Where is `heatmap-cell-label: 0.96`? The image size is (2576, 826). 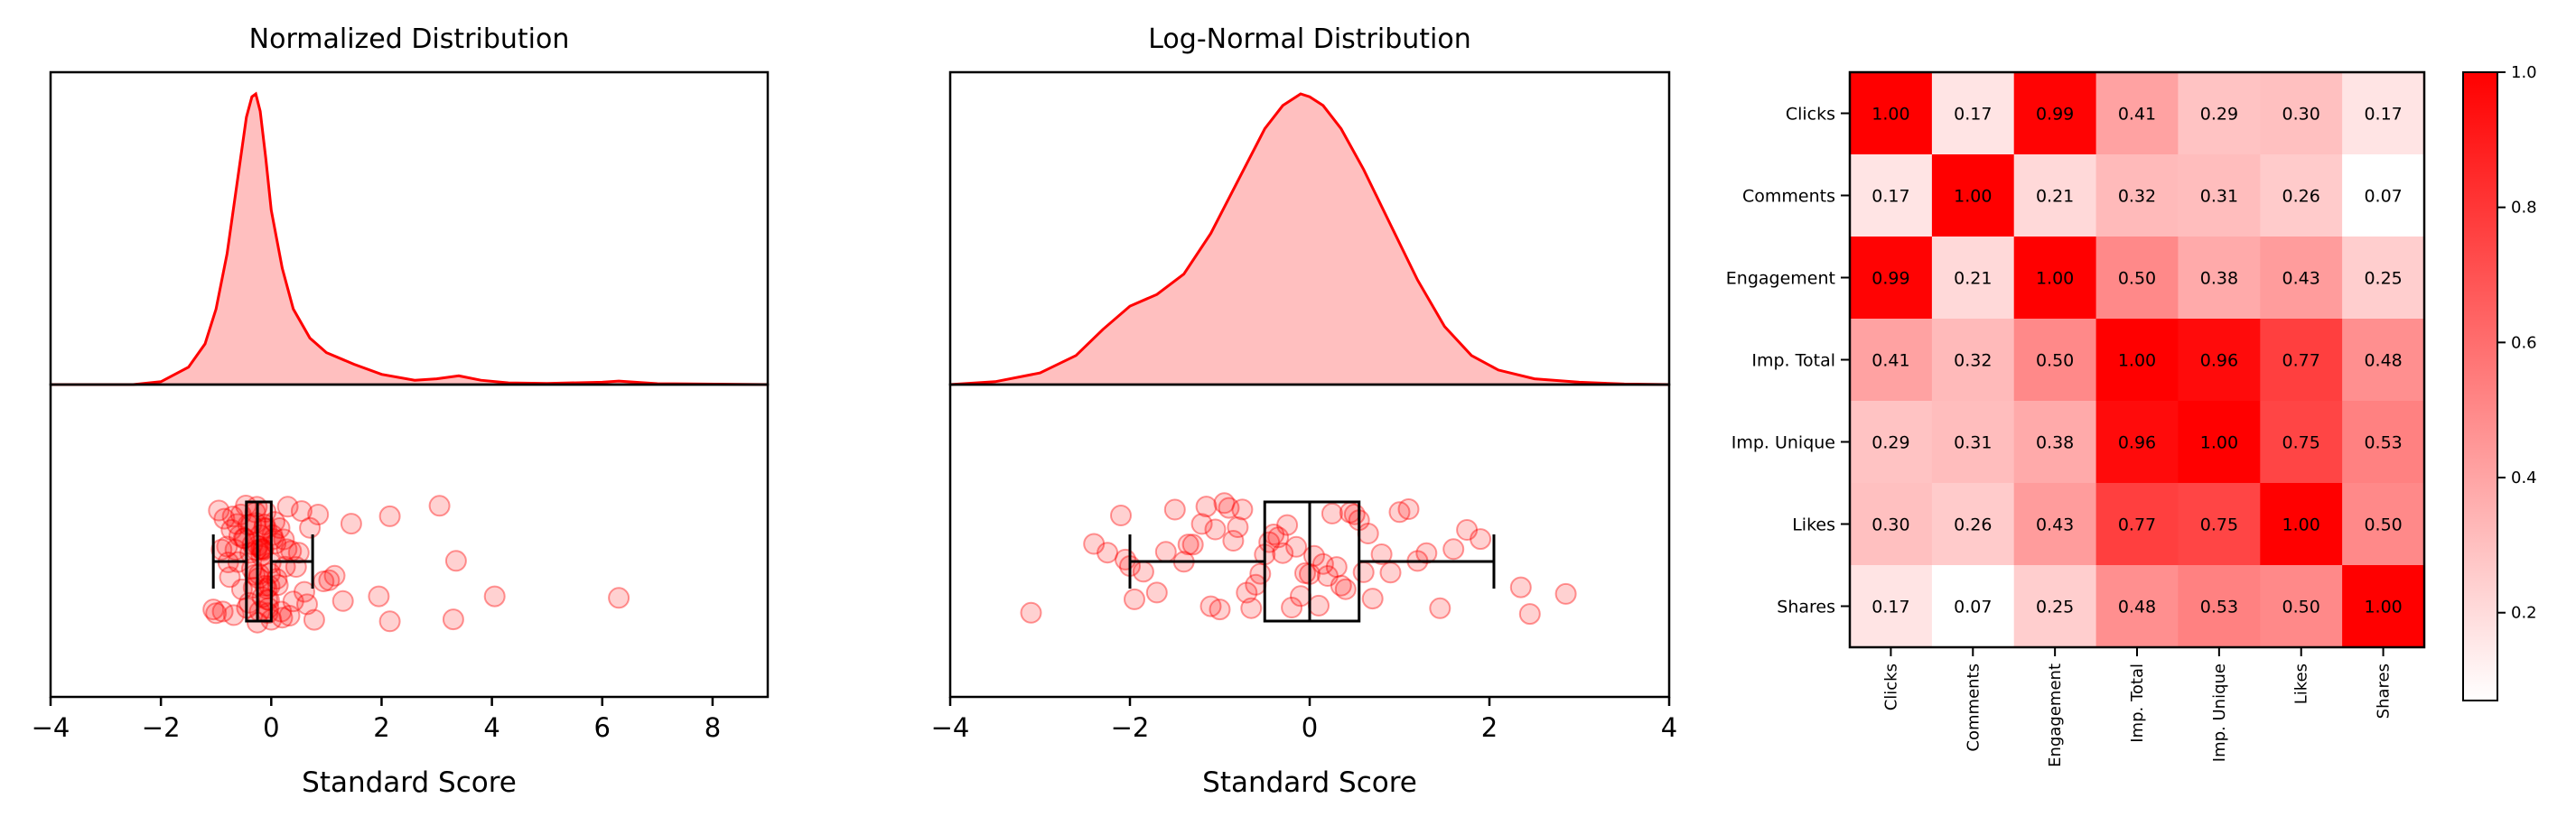
heatmap-cell-label: 0.96 is located at coordinates (2137, 443).